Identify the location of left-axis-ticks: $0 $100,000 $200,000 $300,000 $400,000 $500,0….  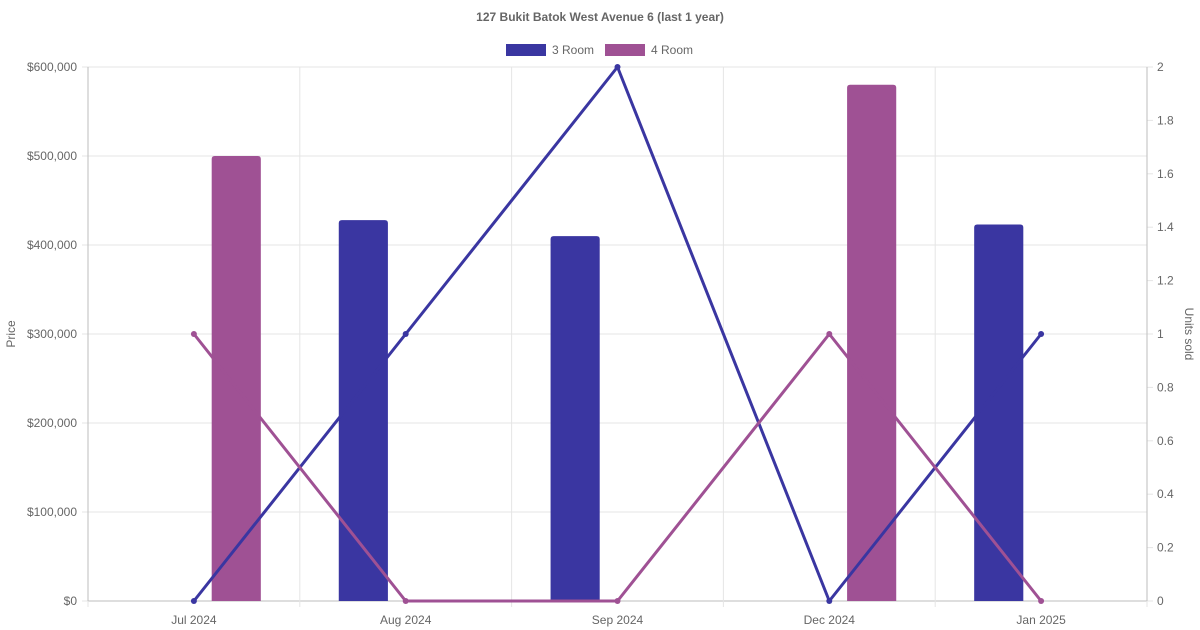
(52, 334).